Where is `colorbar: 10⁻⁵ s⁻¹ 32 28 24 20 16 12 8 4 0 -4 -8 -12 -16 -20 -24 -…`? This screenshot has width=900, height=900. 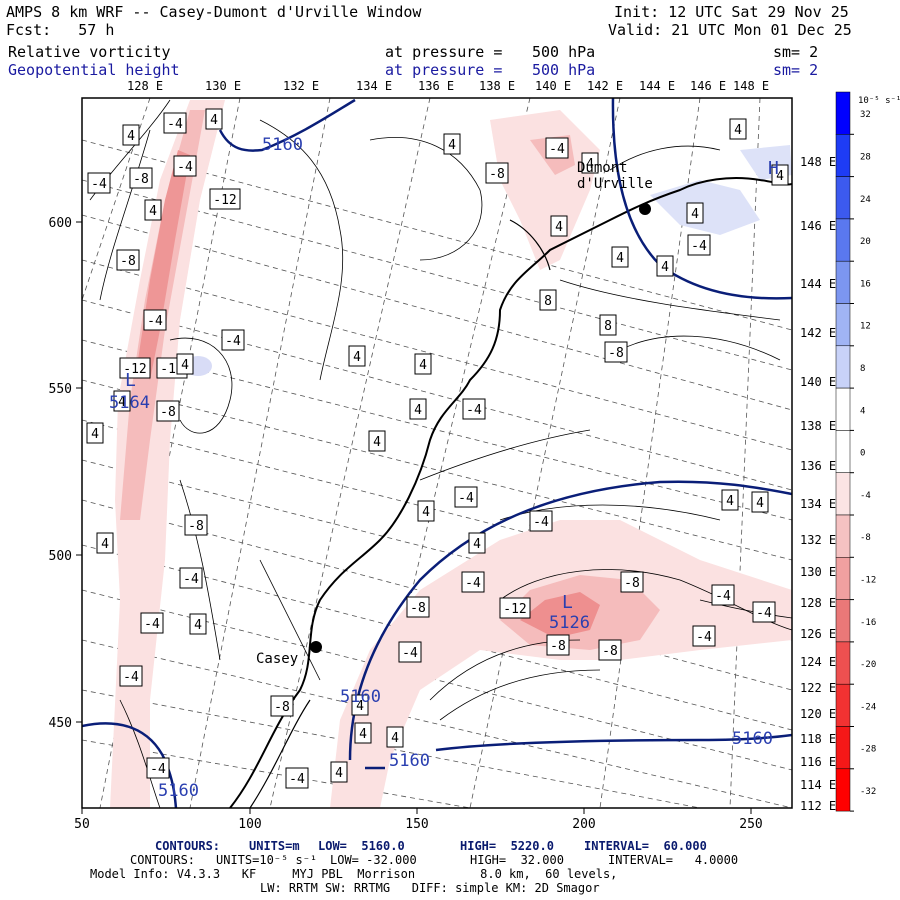 colorbar: 10⁻⁵ s⁻¹ 32 28 24 20 16 12 8 4 0 -4 -8 -12 -16 -20 -24 -… is located at coordinates (867, 451).